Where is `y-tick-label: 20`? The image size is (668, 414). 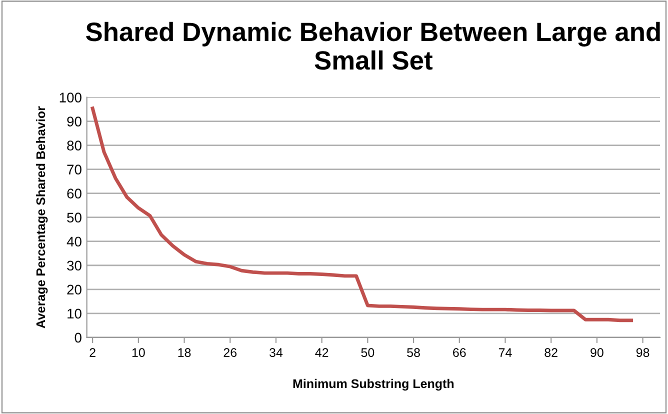
y-tick-label: 20 is located at coordinates (74, 289).